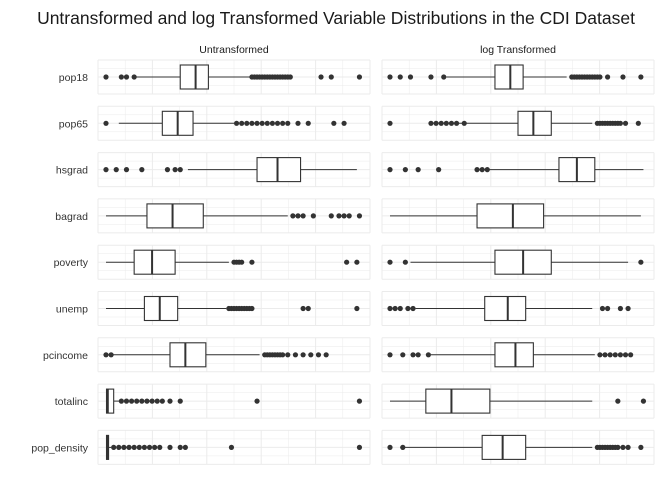 The width and height of the screenshot is (672, 480). Describe the element at coordinates (518, 262) in the screenshot. I see `panel-poverty-log` at that location.